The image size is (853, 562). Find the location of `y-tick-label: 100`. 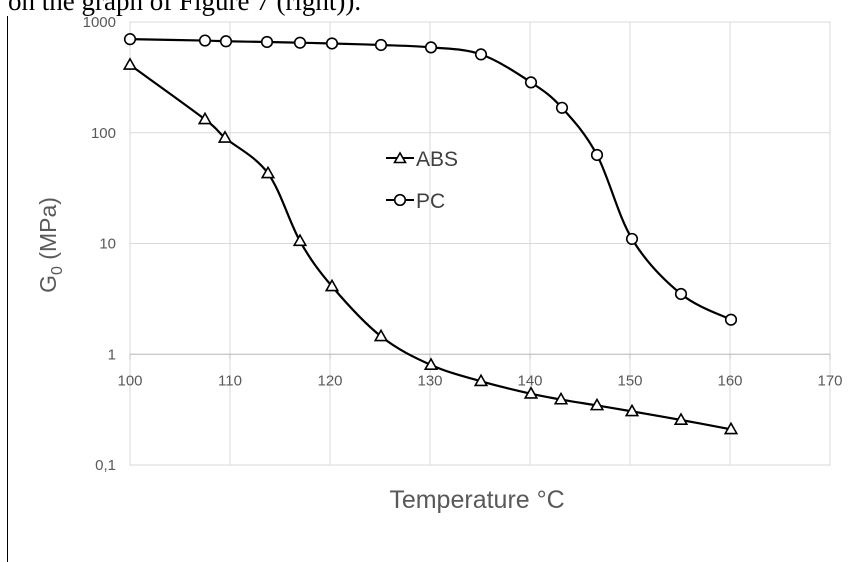

y-tick-label: 100 is located at coordinates (103, 133).